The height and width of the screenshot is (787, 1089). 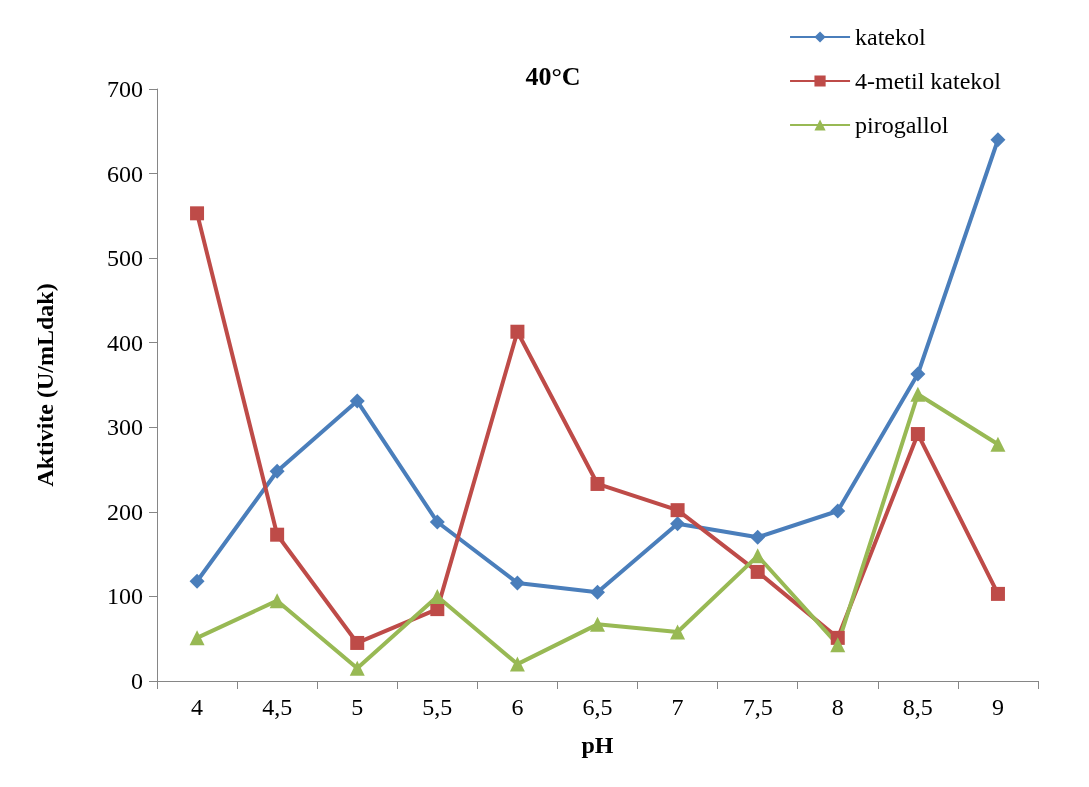 I want to click on chart-title: 40°C, so click(x=553, y=76).